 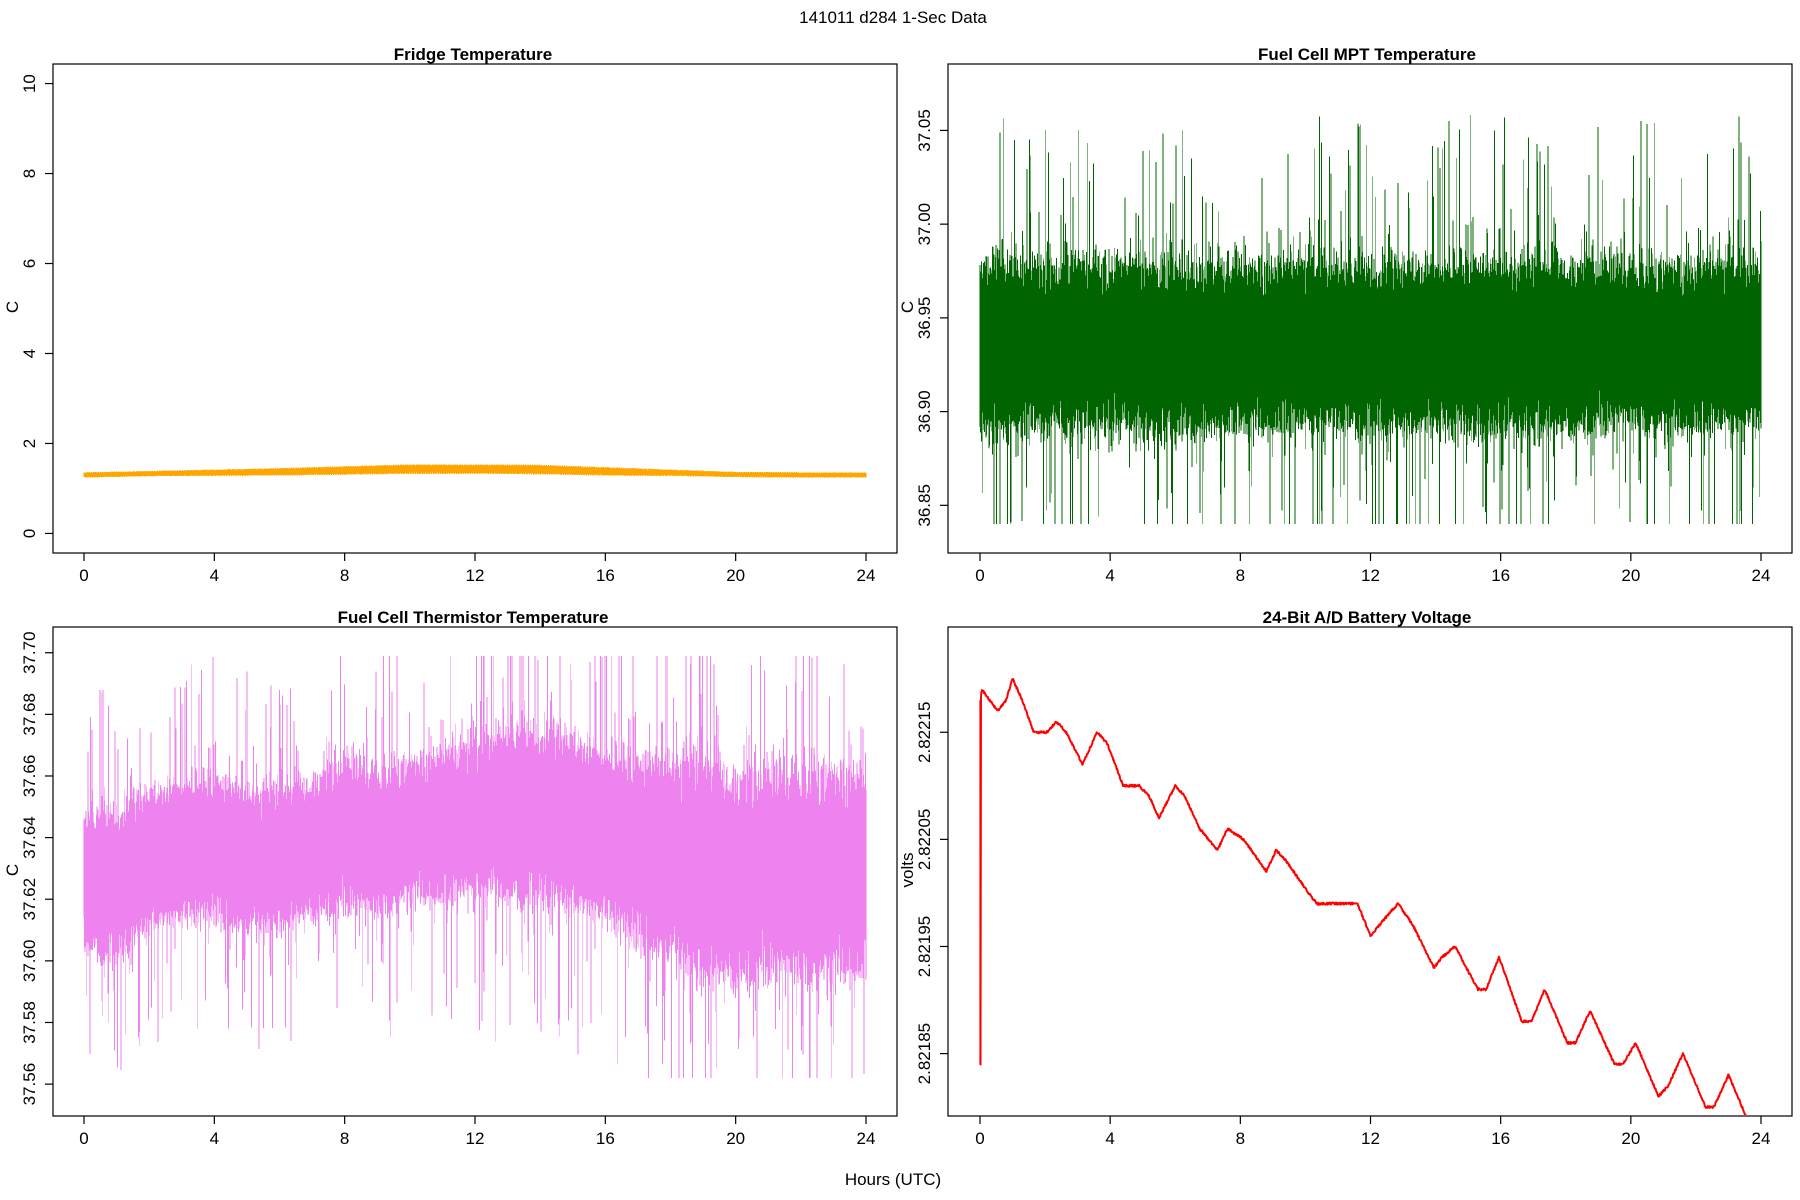 What do you see at coordinates (907, 870) in the screenshot?
I see `panel-battery-voltage-y-axis-label: volts` at bounding box center [907, 870].